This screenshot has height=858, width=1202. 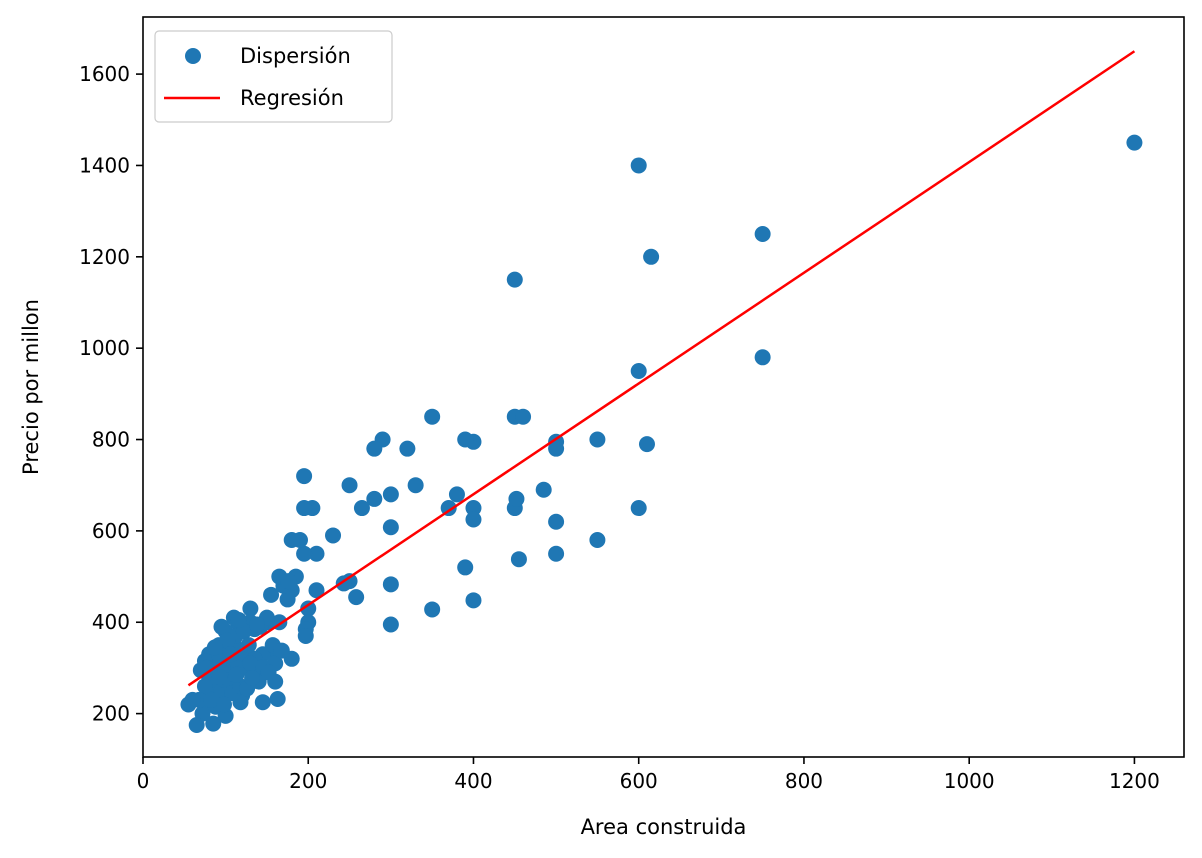 What do you see at coordinates (273, 76) in the screenshot?
I see `legend: Dispersión Regresión` at bounding box center [273, 76].